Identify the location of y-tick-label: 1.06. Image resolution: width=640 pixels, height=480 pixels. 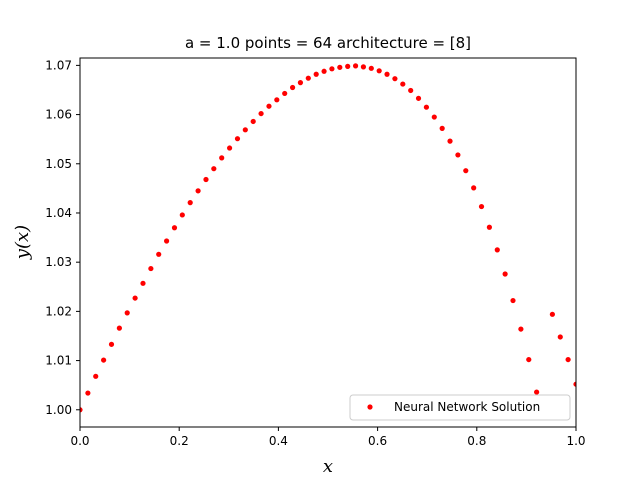
(58, 115).